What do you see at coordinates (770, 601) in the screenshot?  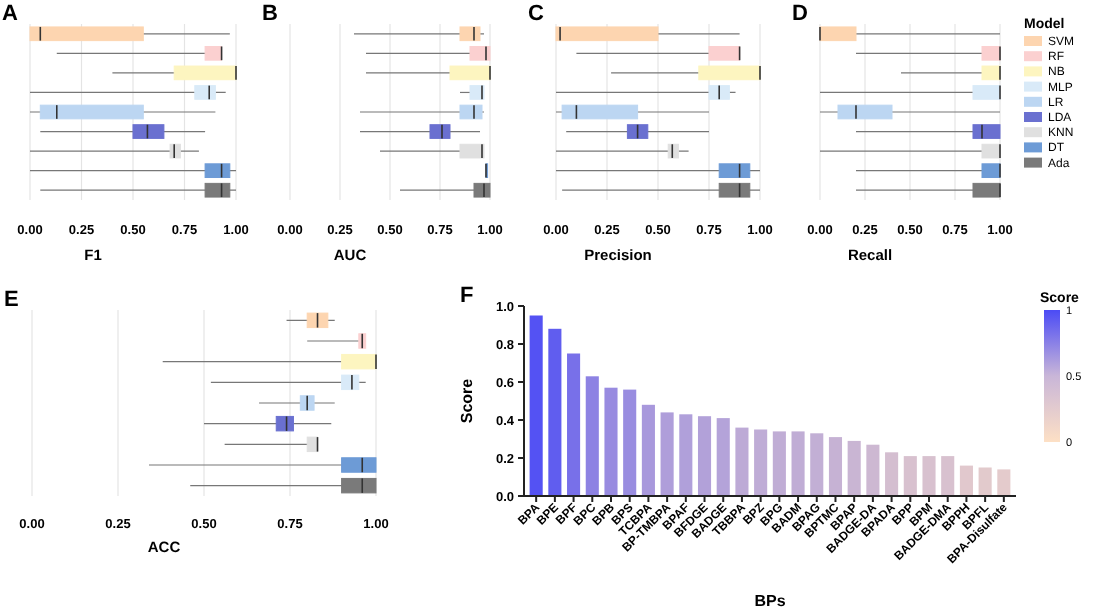 I see `x-axis-title: BPs` at bounding box center [770, 601].